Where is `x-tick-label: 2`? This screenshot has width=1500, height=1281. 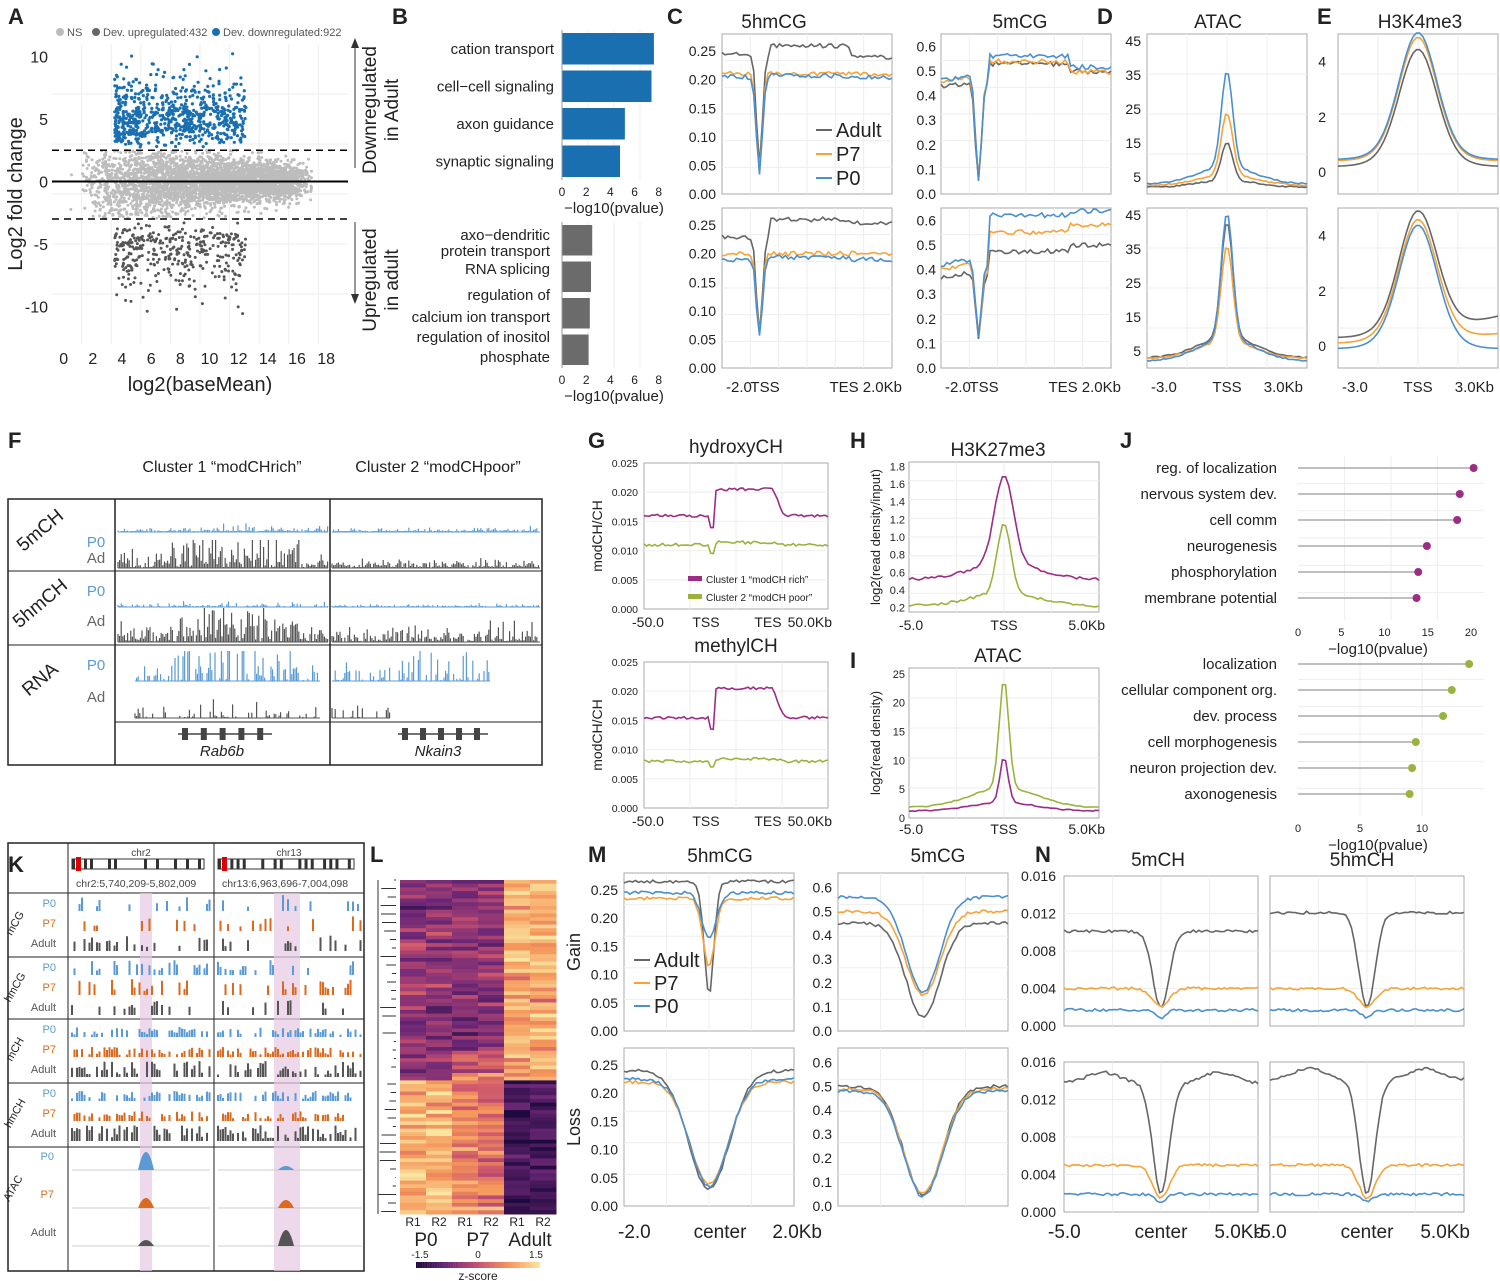
x-tick-label: 2 is located at coordinates (586, 192).